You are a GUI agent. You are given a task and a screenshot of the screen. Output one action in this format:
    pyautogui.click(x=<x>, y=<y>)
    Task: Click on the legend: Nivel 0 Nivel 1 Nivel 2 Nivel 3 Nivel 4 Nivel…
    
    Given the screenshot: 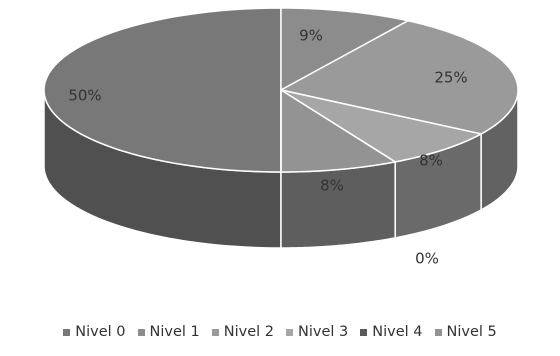 What is the action you would take?
    pyautogui.click(x=280, y=332)
    